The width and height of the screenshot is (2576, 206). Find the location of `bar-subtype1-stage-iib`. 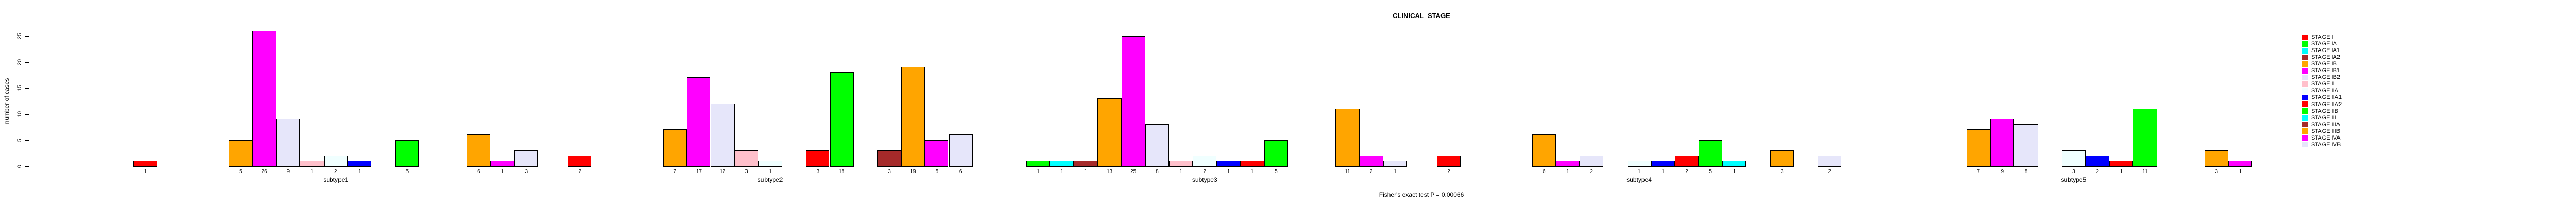

bar-subtype1-stage-iib is located at coordinates (407, 153).